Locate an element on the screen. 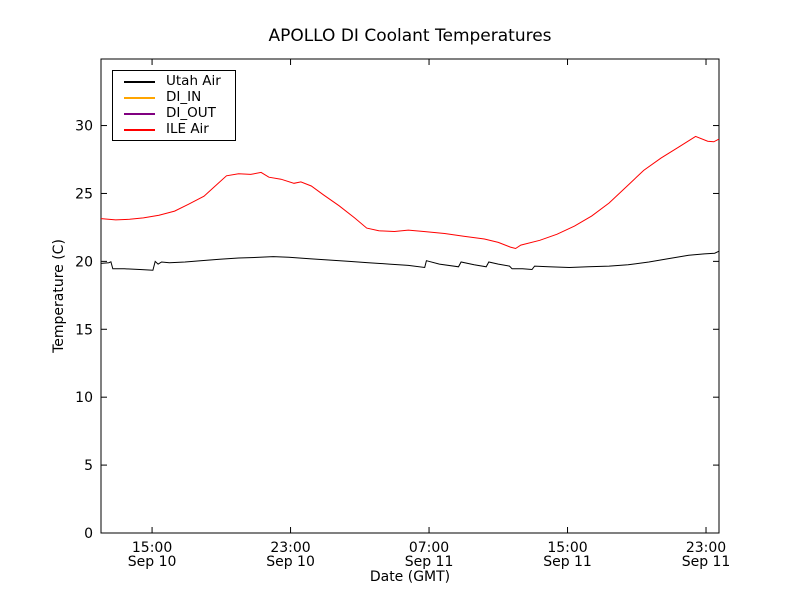 This screenshot has width=800, height=600. legend-entry-utah-air: Utah Air is located at coordinates (174, 81).